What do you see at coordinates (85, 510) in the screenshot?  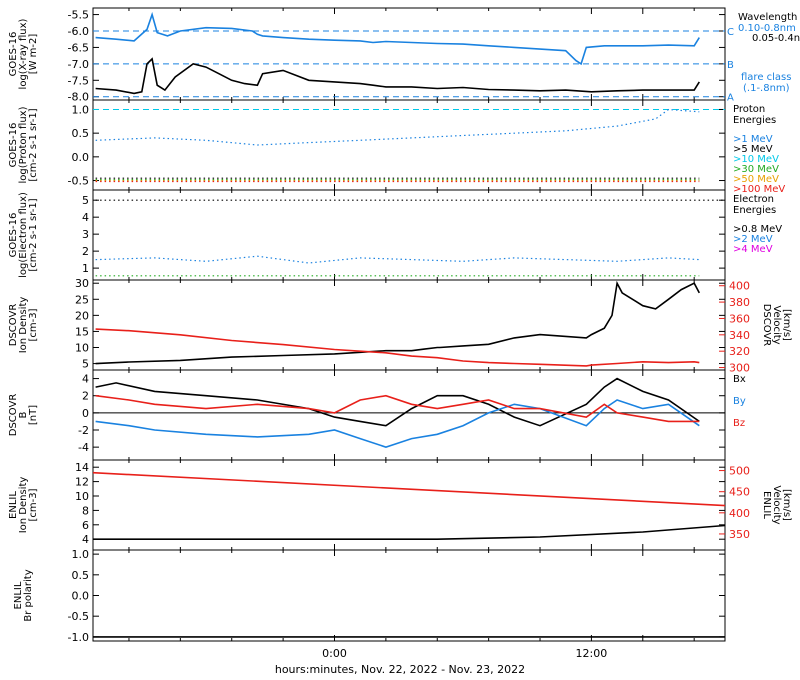 I see `enlil_plasma-ytick-label: 8` at bounding box center [85, 510].